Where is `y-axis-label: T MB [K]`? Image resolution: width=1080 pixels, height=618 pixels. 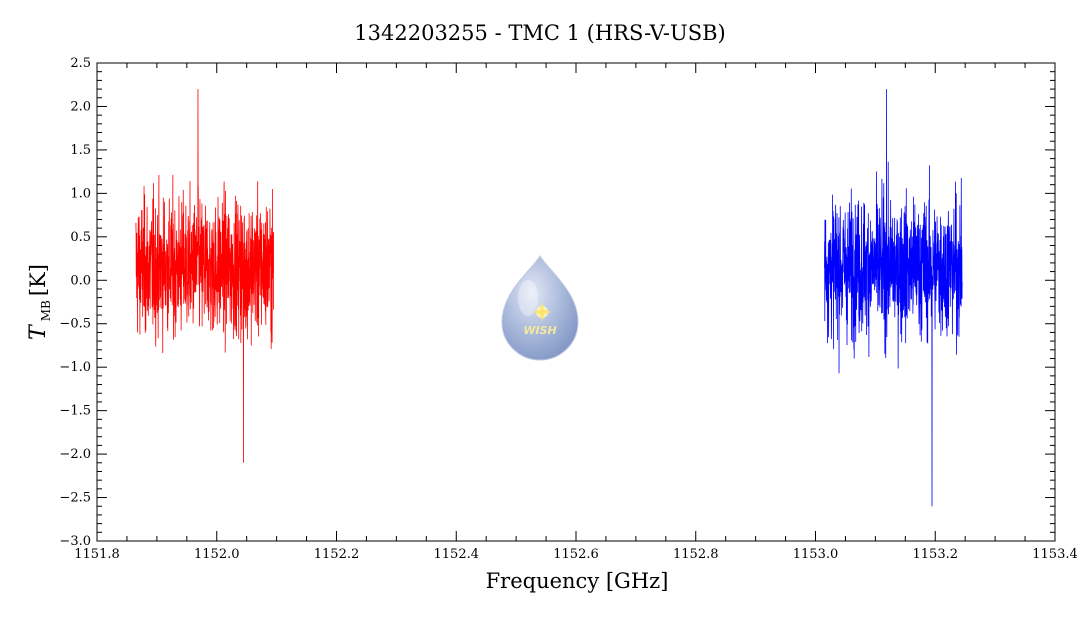 y-axis-label: T MB [K] is located at coordinates (40, 302).